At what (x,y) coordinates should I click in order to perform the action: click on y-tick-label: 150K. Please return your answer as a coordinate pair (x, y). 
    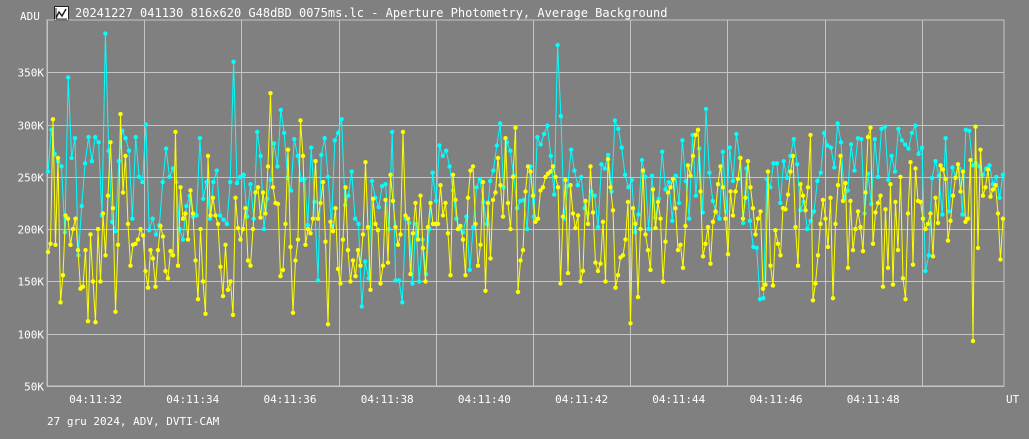
    Looking at the image, I should click on (31, 282).